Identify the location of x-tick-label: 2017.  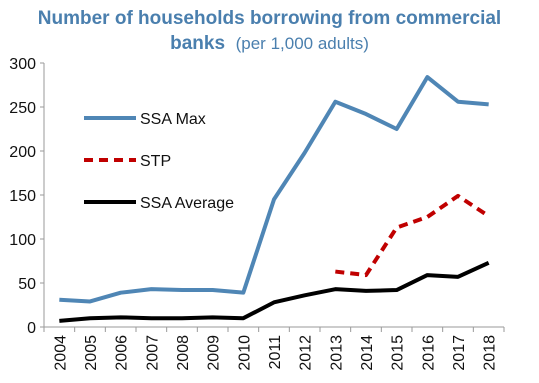
(459, 353).